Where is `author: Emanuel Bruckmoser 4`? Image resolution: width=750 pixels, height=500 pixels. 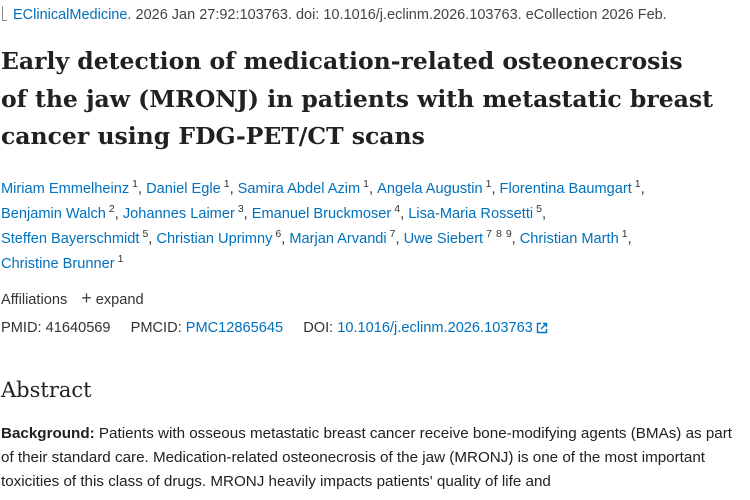
author: Emanuel Bruckmoser 4 is located at coordinates (329, 212).